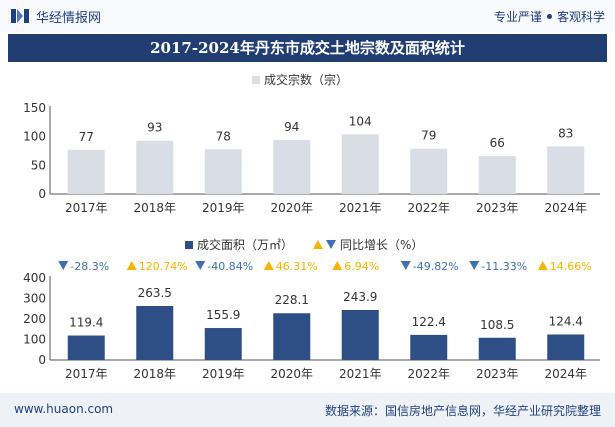  I want to click on y-tick-label-area: 400, so click(34, 278).